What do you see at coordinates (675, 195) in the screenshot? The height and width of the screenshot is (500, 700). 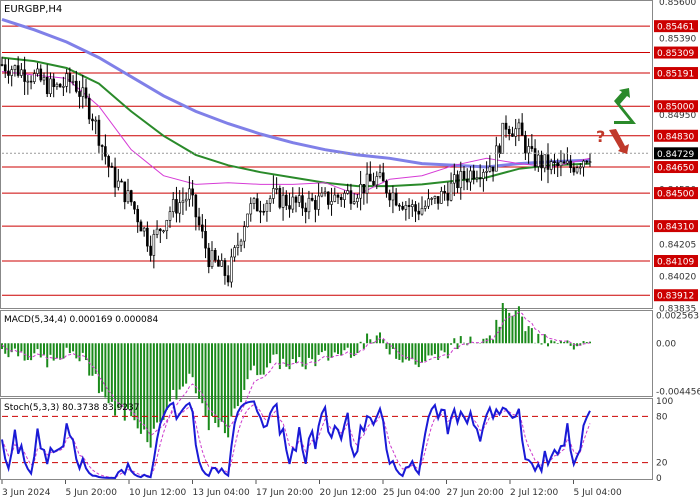 I see `level-price-label: 0.84500` at bounding box center [675, 195].